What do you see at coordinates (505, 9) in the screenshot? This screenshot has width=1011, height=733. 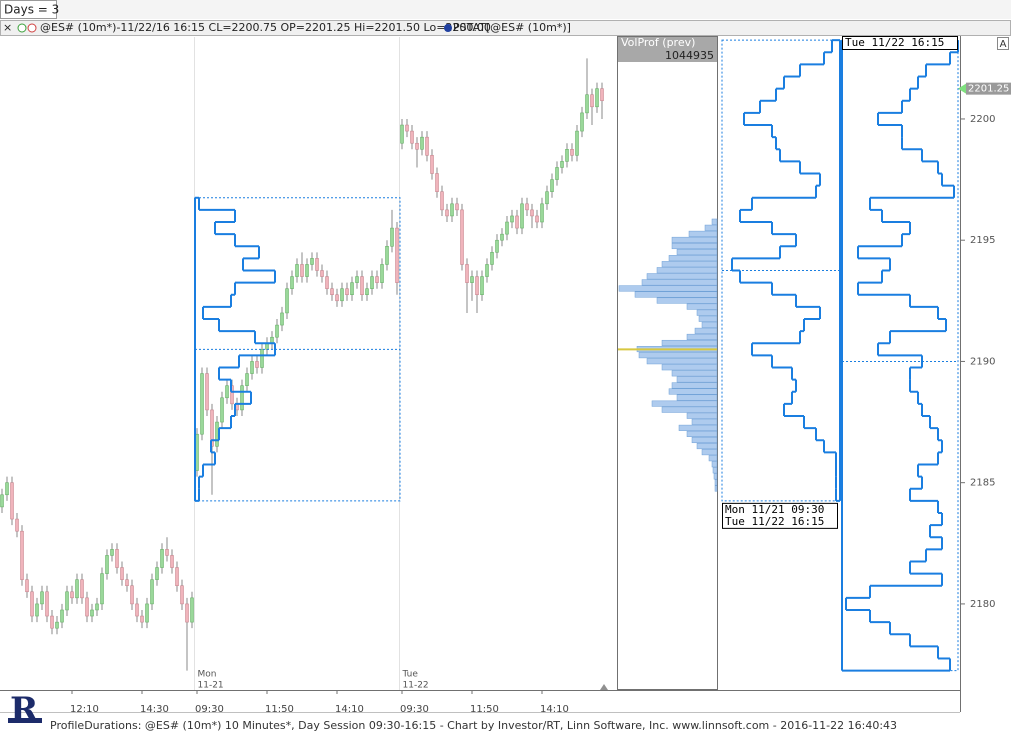 I see `toolbar` at bounding box center [505, 9].